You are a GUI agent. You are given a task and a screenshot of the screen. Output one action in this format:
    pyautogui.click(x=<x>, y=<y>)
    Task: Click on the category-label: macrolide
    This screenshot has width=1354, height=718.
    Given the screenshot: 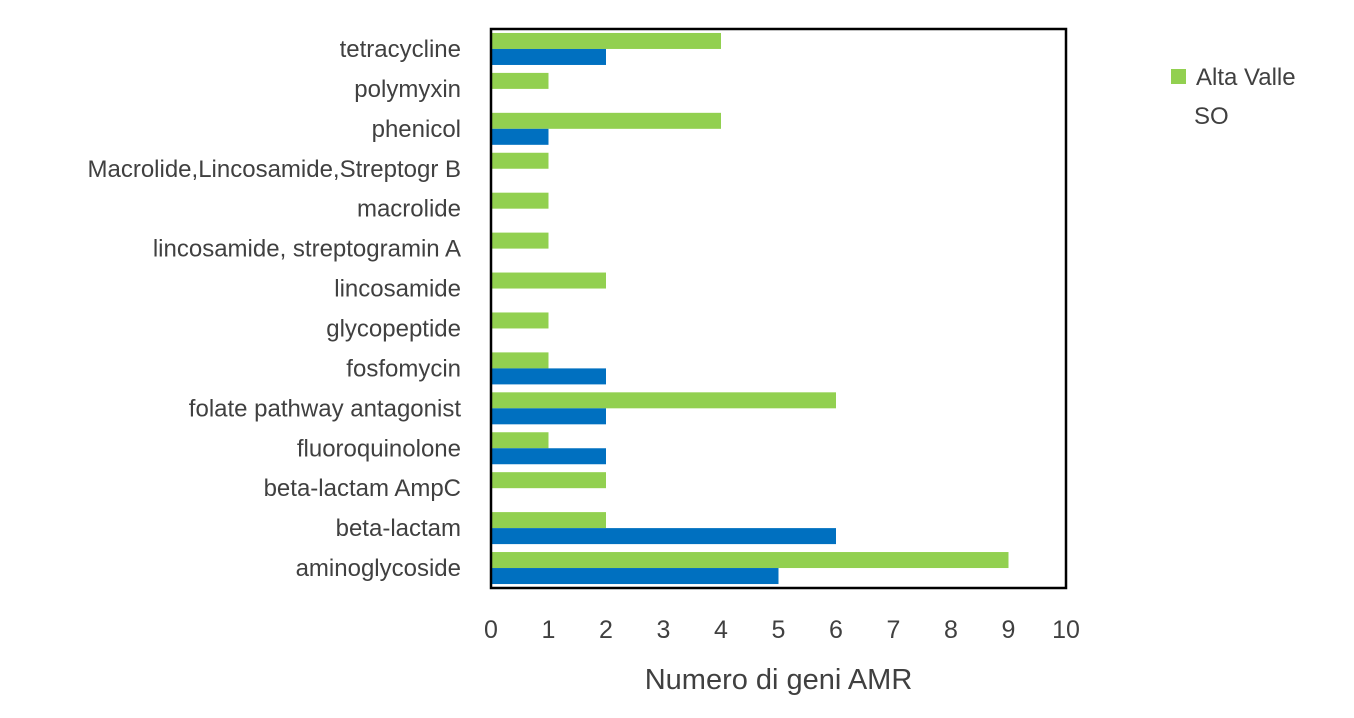 What is the action you would take?
    pyautogui.click(x=409, y=209)
    